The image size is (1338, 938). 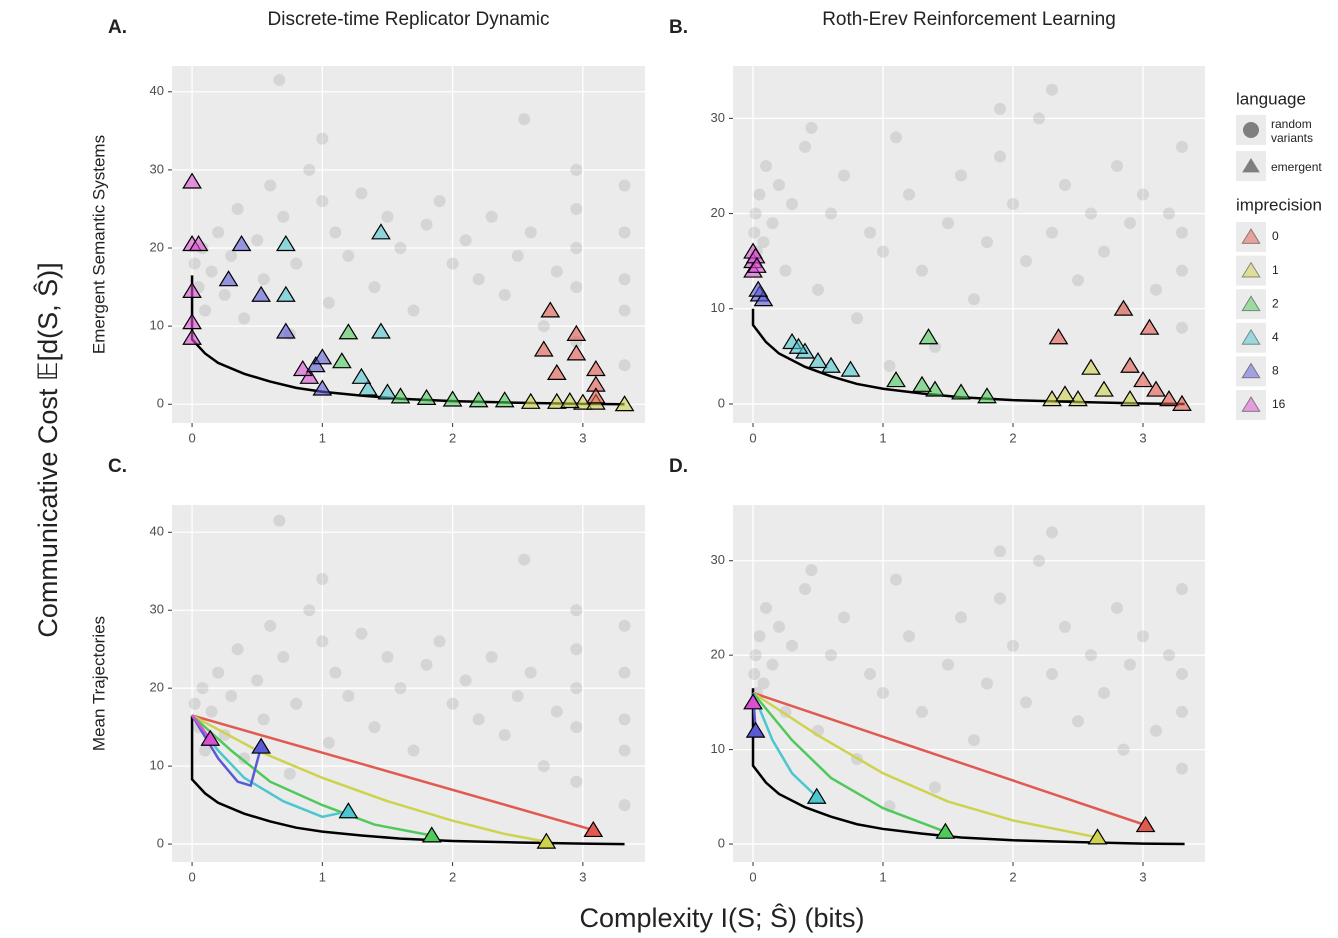 What do you see at coordinates (98, 683) in the screenshot?
I see `row-label: Mean Trajectories` at bounding box center [98, 683].